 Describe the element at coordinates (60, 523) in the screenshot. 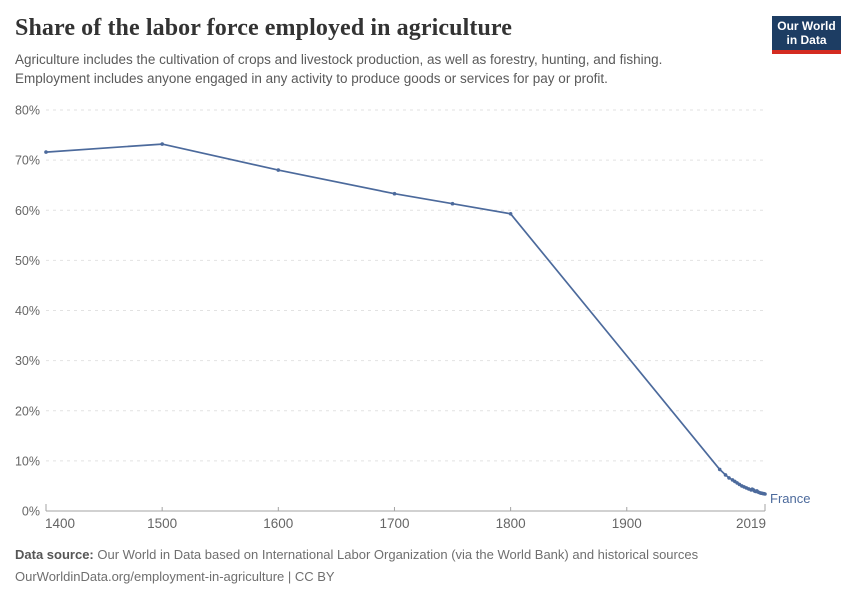

I see `svg-text: 1400` at that location.